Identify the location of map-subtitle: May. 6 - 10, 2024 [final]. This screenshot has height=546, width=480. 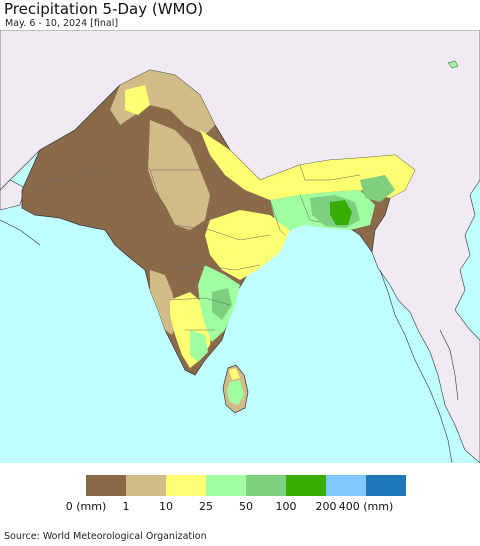
(62, 23).